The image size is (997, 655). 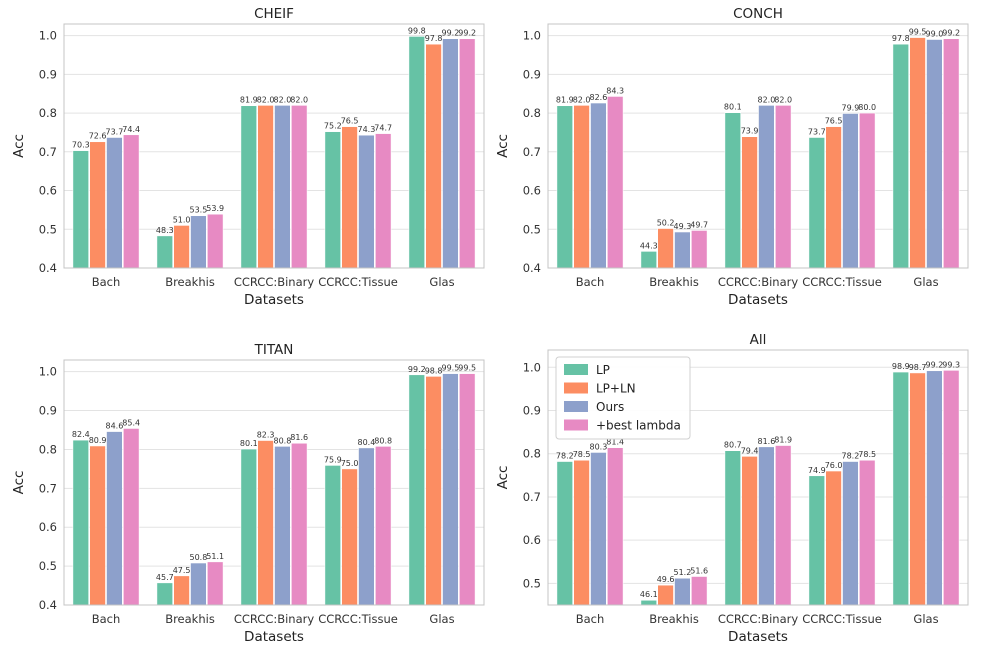 What do you see at coordinates (674, 619) in the screenshot?
I see `x-tick-label: Breakhis` at bounding box center [674, 619].